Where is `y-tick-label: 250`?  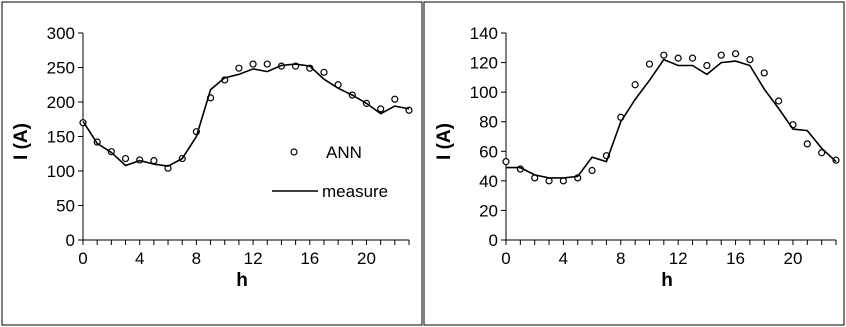
y-tick-label: 250 is located at coordinates (61, 68).